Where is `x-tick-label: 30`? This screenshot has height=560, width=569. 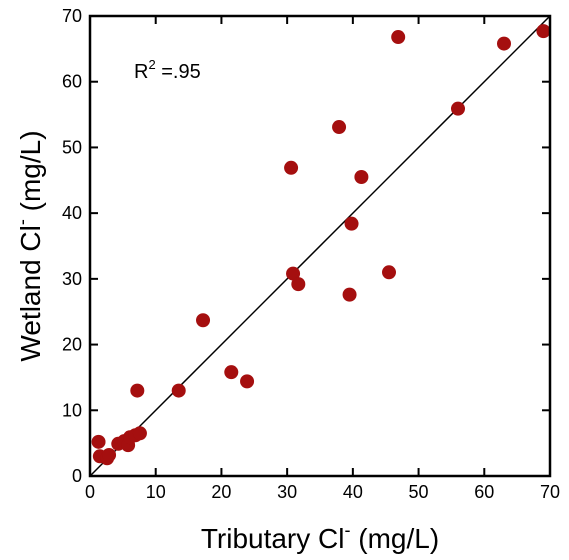 x-tick-label: 30 is located at coordinates (287, 492).